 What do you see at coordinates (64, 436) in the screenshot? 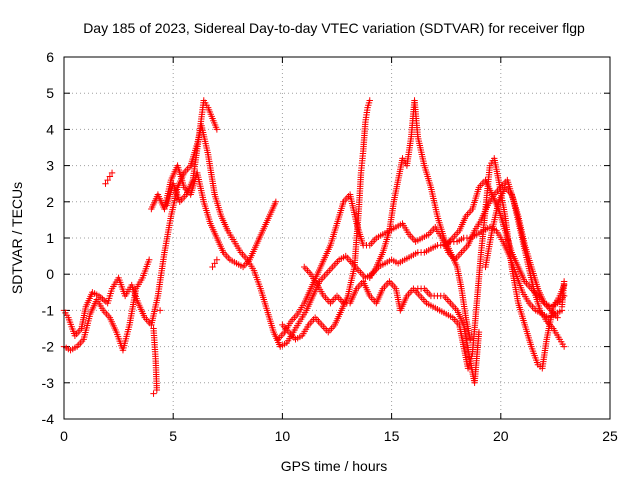
I see `x-tick-label: 0` at bounding box center [64, 436].